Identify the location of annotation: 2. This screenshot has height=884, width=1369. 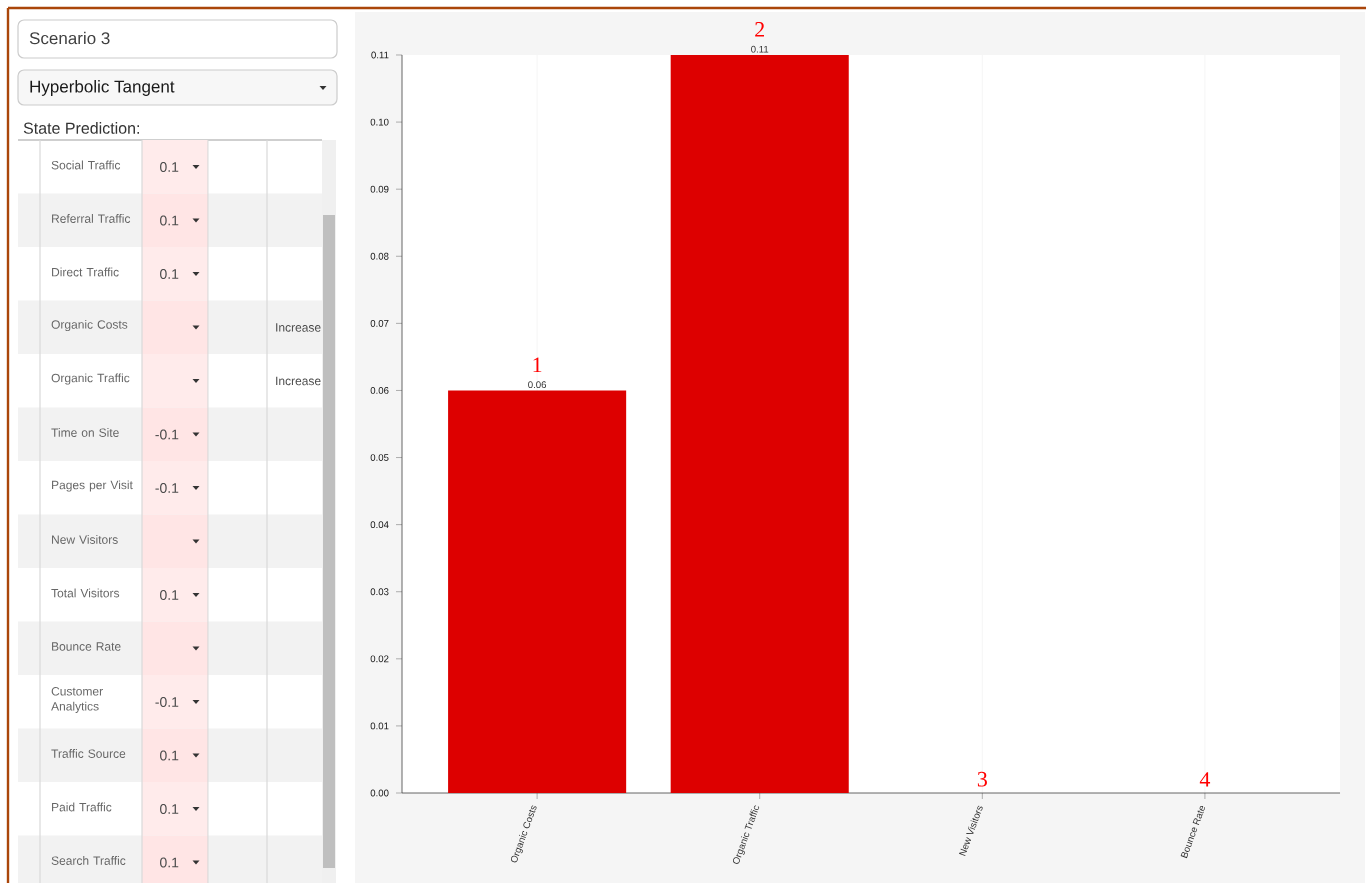
(759, 29).